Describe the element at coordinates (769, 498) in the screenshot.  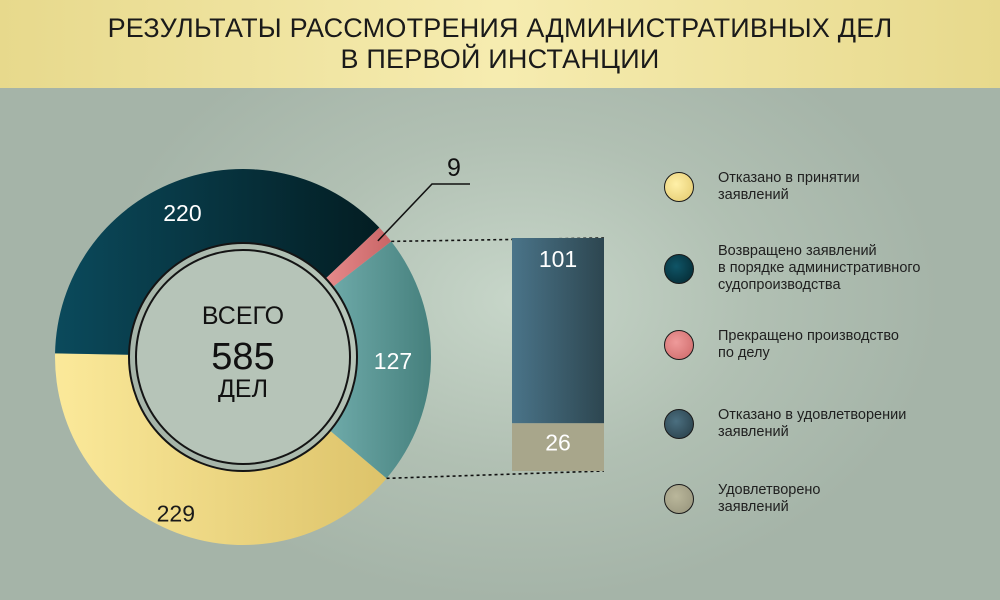
I see `legend-label: Удовлетворено заявлений` at that location.